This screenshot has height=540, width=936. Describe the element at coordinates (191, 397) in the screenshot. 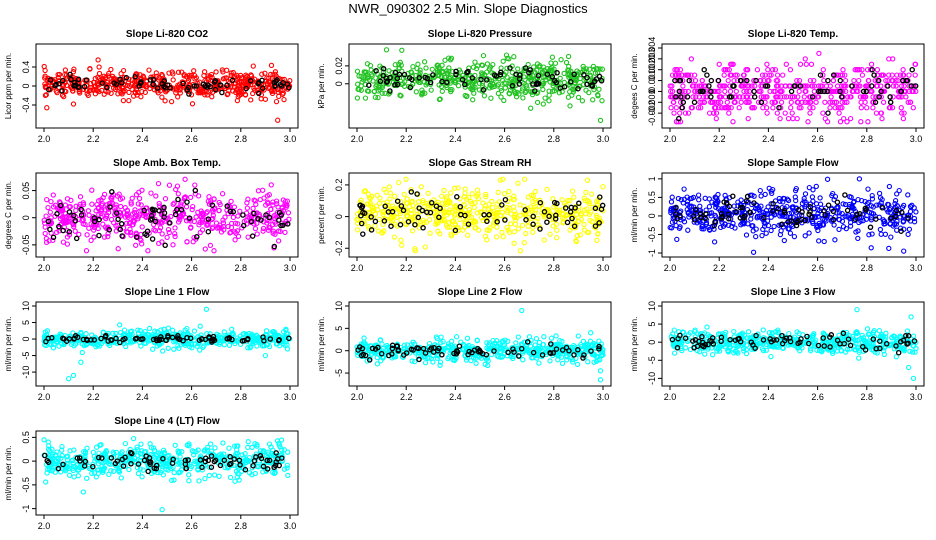

I see `x-tick-label: 2.6` at that location.